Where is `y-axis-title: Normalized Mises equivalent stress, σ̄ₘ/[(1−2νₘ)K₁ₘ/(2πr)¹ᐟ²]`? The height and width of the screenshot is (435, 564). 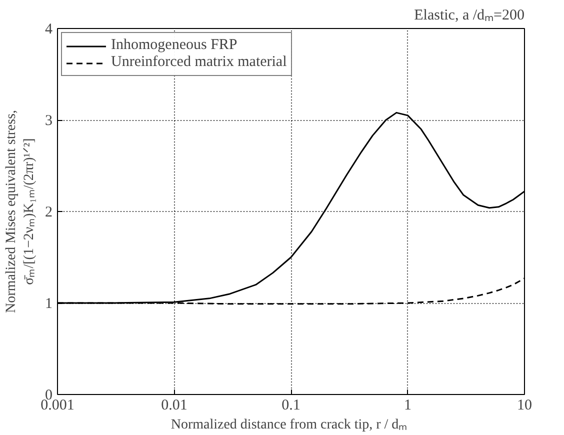 y-axis-title: Normalized Mises equivalent stress, σ̄ₘ/[(1−2νₘ)K₁ₘ/(2πr)¹ᐟ²] is located at coordinates (20, 211).